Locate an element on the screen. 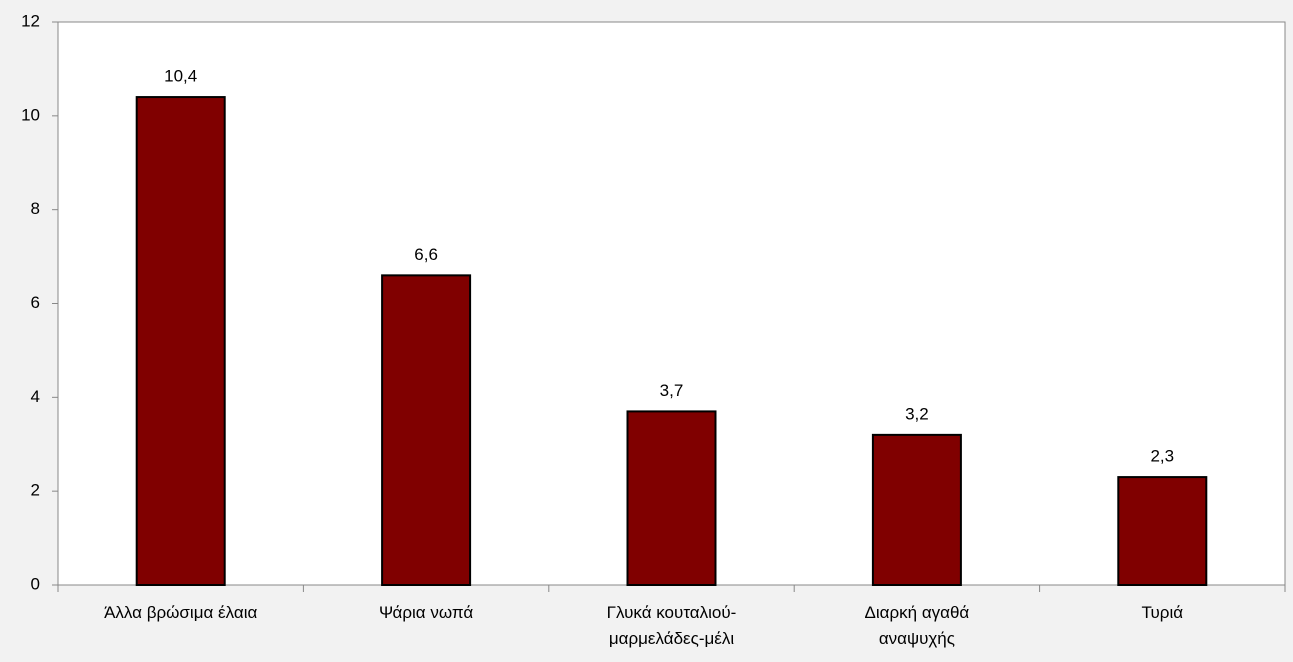 The height and width of the screenshot is (662, 1293). y-tick-label: 8 is located at coordinates (35, 208).